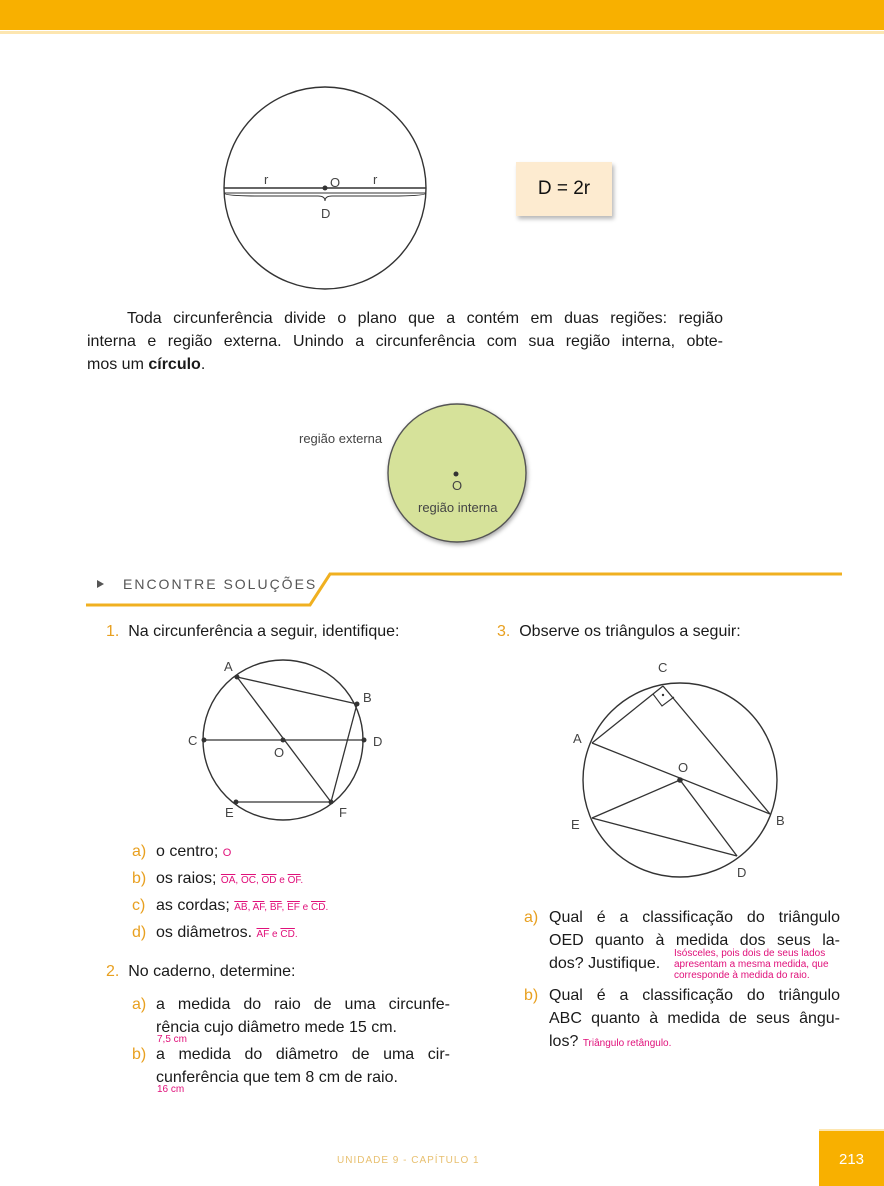 The height and width of the screenshot is (1186, 884). Describe the element at coordinates (375, 179) in the screenshot. I see `radius-label-right: r` at that location.